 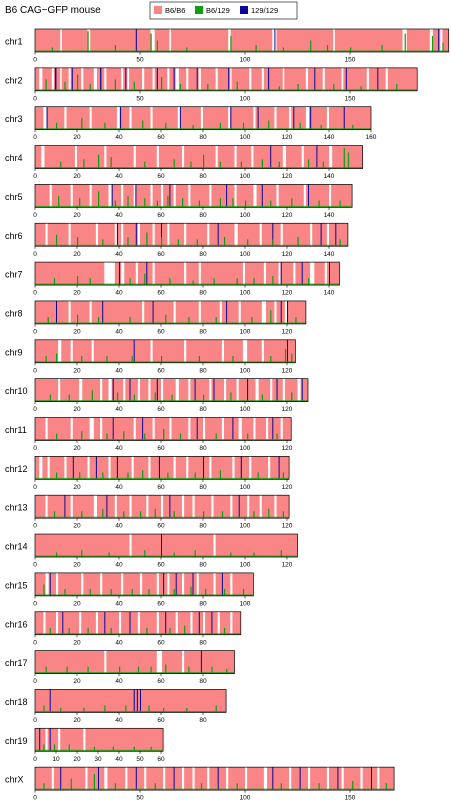 What do you see at coordinates (35, 370) in the screenshot?
I see `tick-label-chr9-0: 0` at bounding box center [35, 370].